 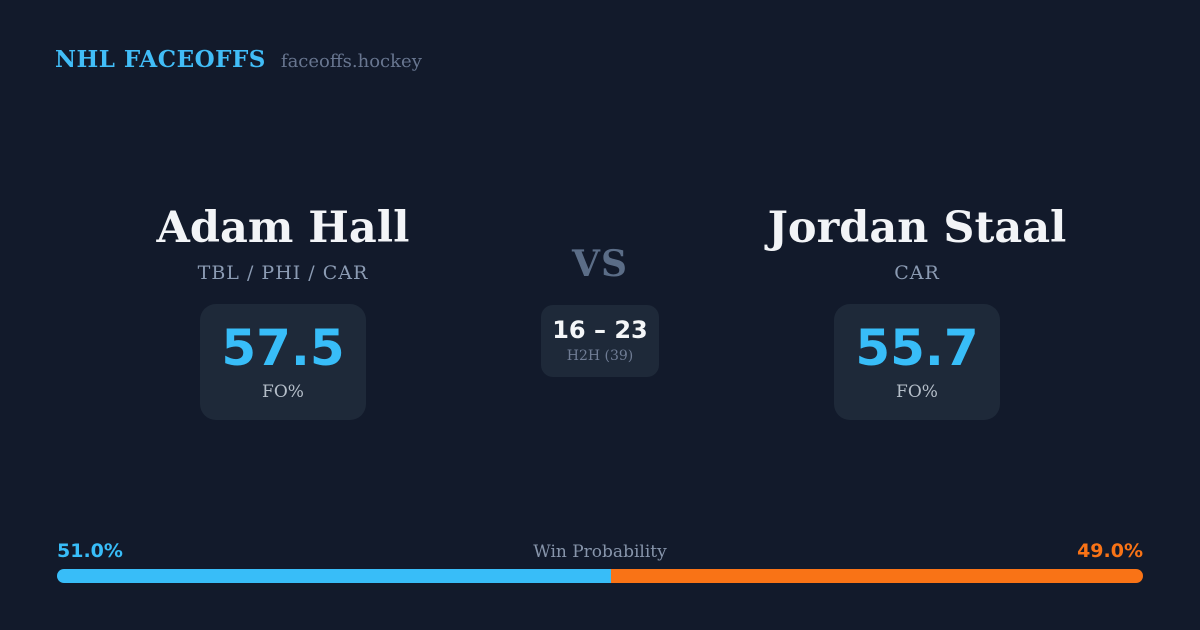 I want to click on player-right-name: Jordan Staal, so click(x=917, y=228).